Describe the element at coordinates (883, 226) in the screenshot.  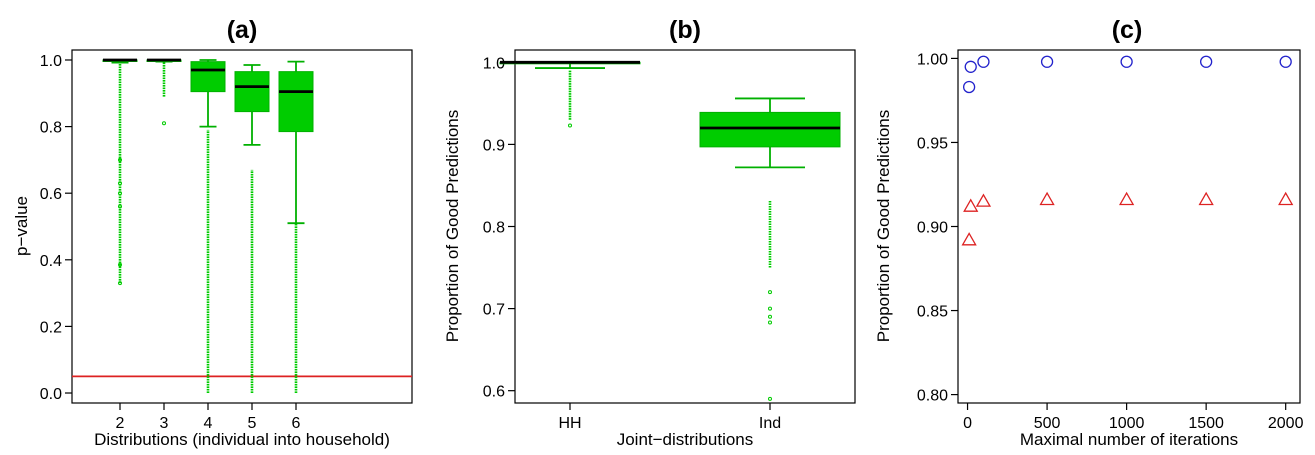
I see `panel-c-ylabel: Proportion of Good Predictions` at that location.